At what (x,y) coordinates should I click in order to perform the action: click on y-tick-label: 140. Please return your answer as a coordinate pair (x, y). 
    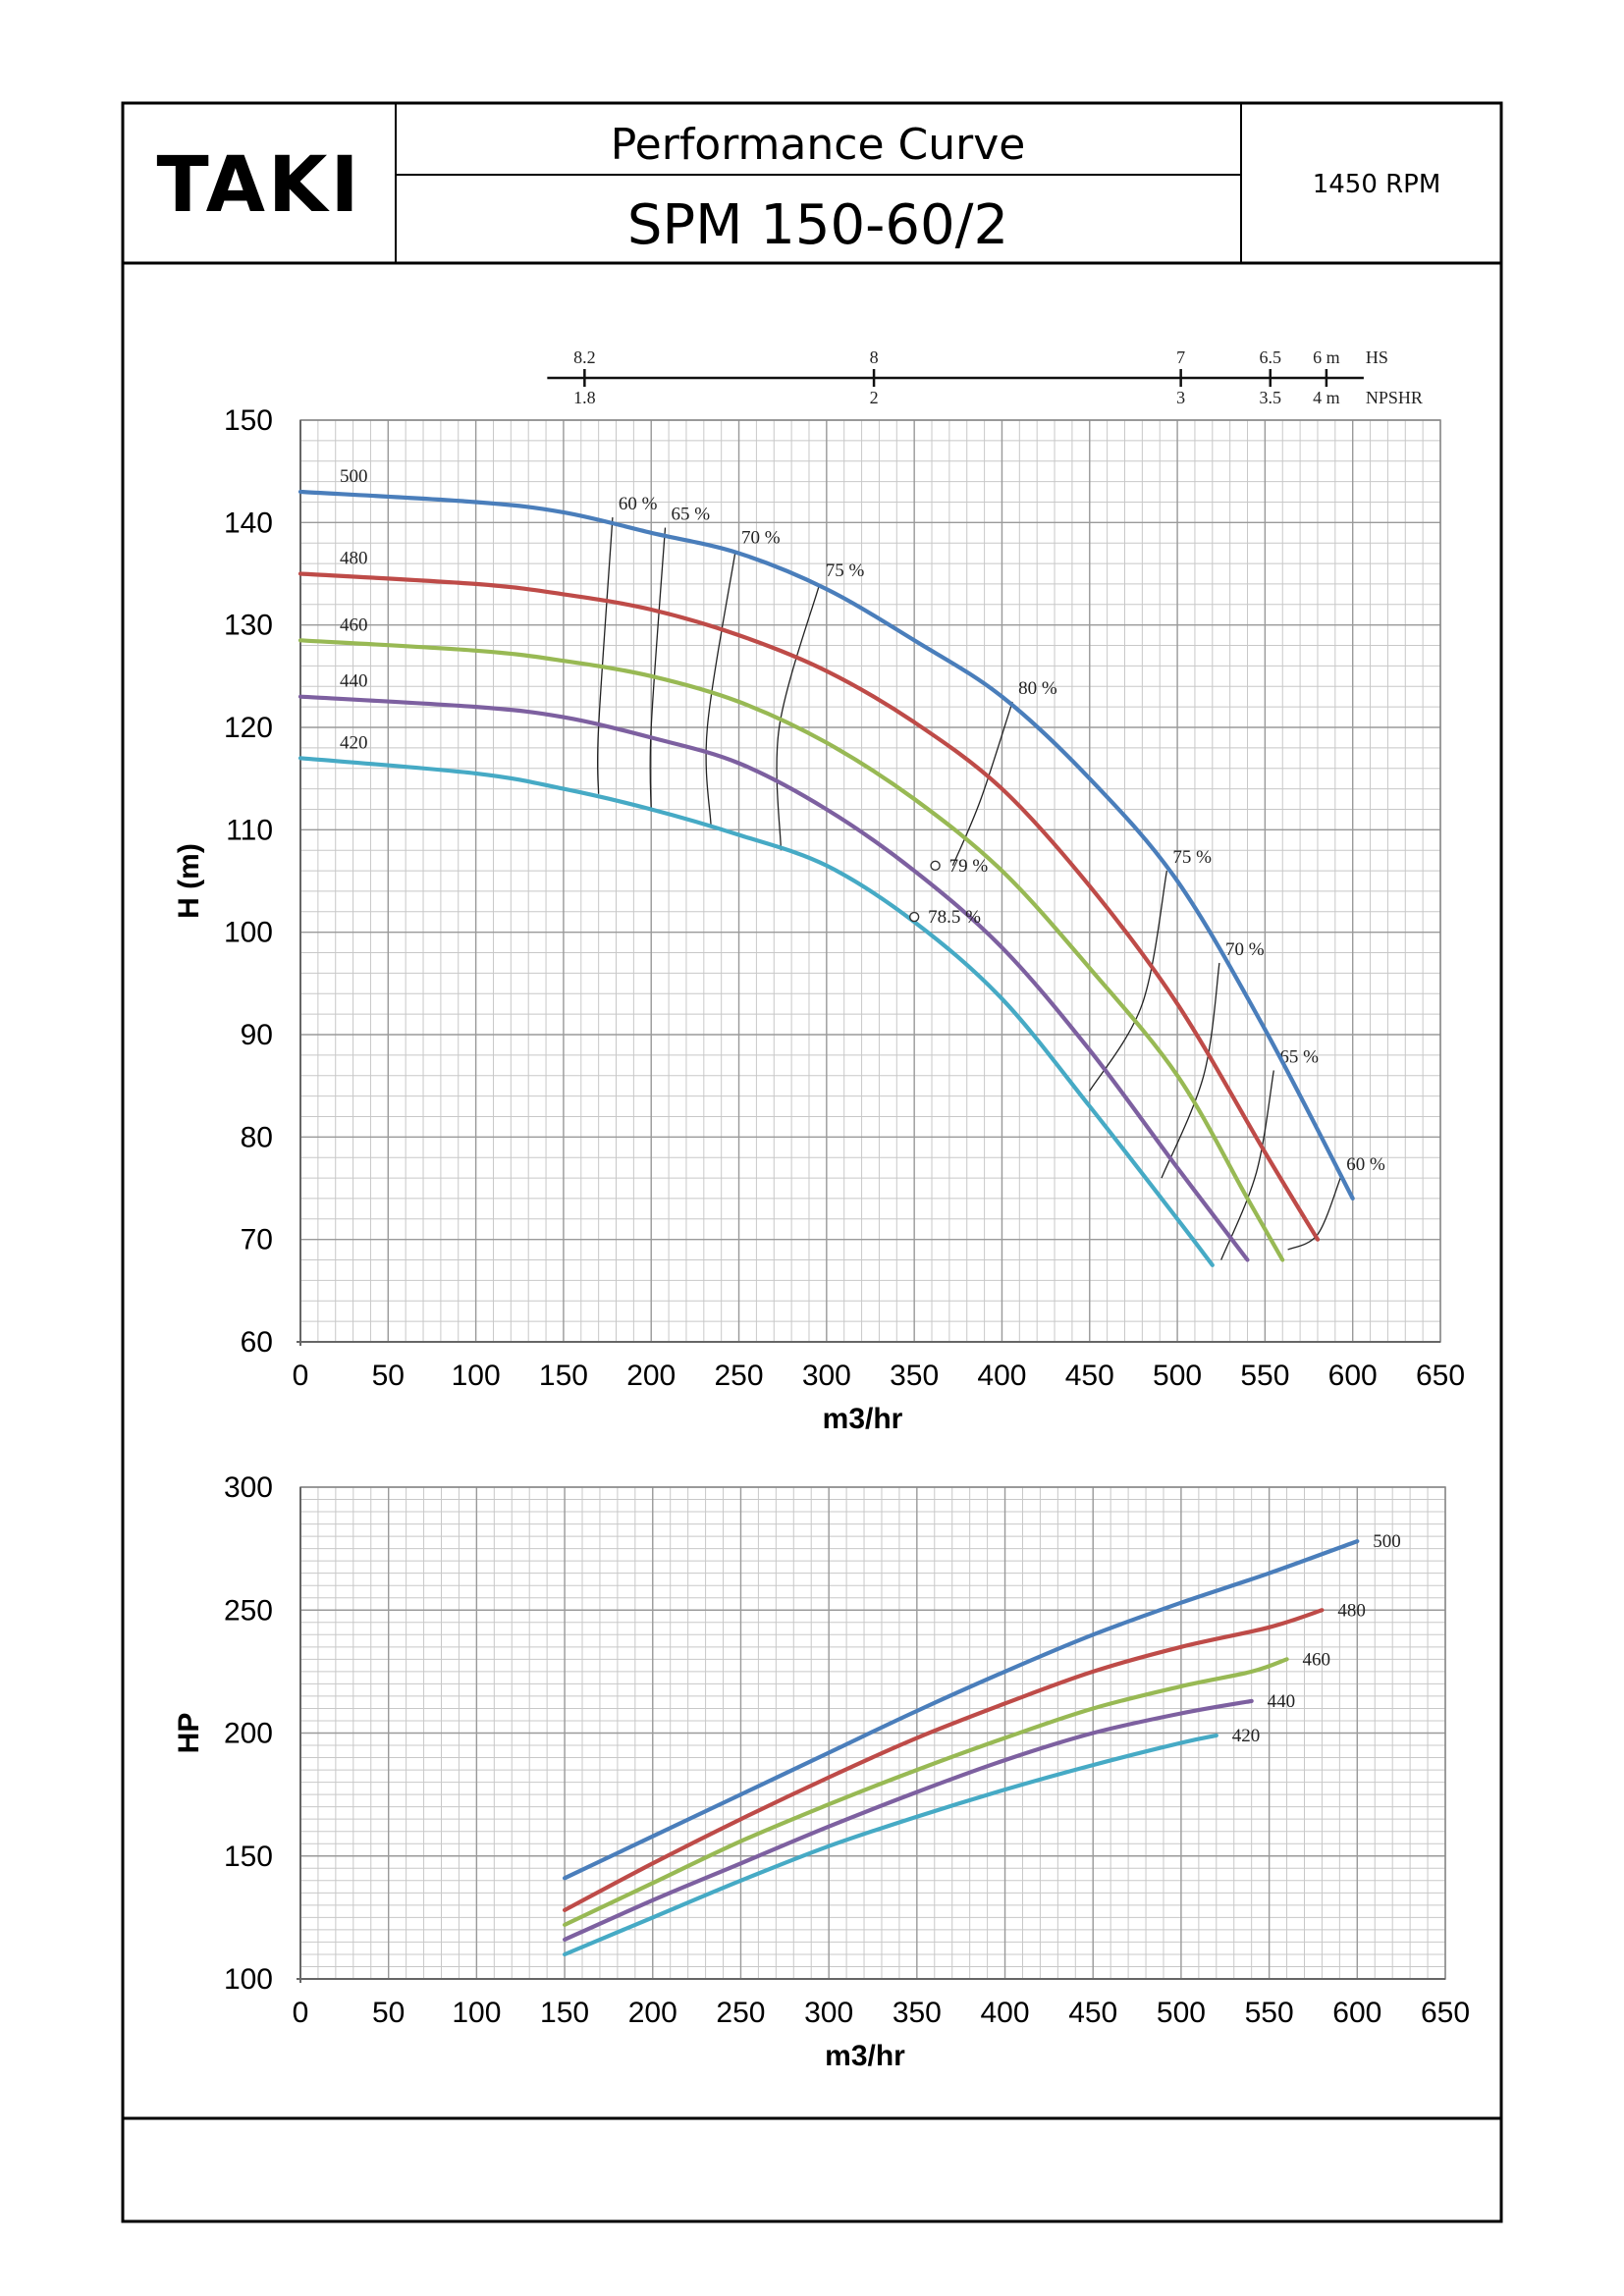
    Looking at the image, I should click on (248, 523).